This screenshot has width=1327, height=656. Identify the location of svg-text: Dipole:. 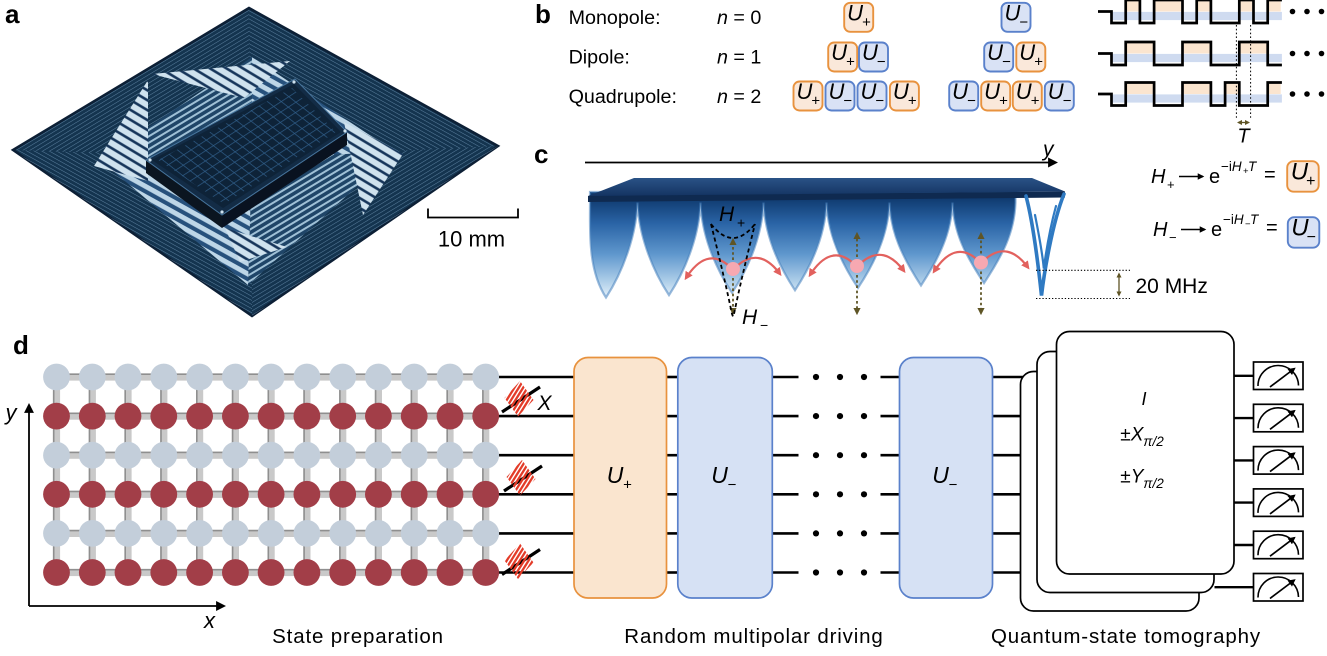
(599, 58).